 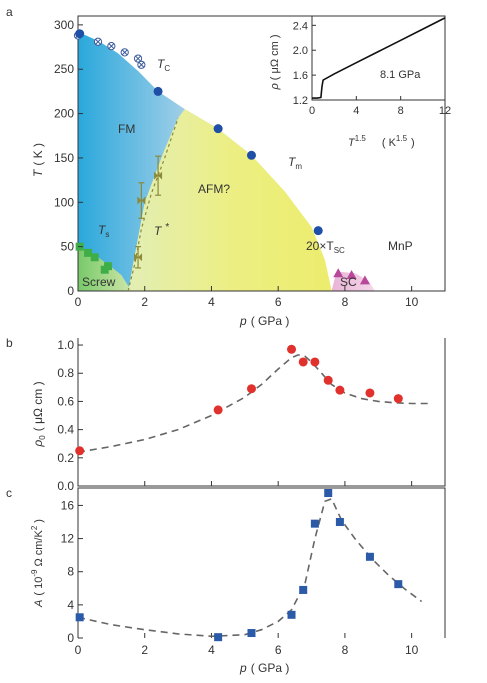 I want to click on panel-c-ytick-label: 0, so click(x=70, y=638).